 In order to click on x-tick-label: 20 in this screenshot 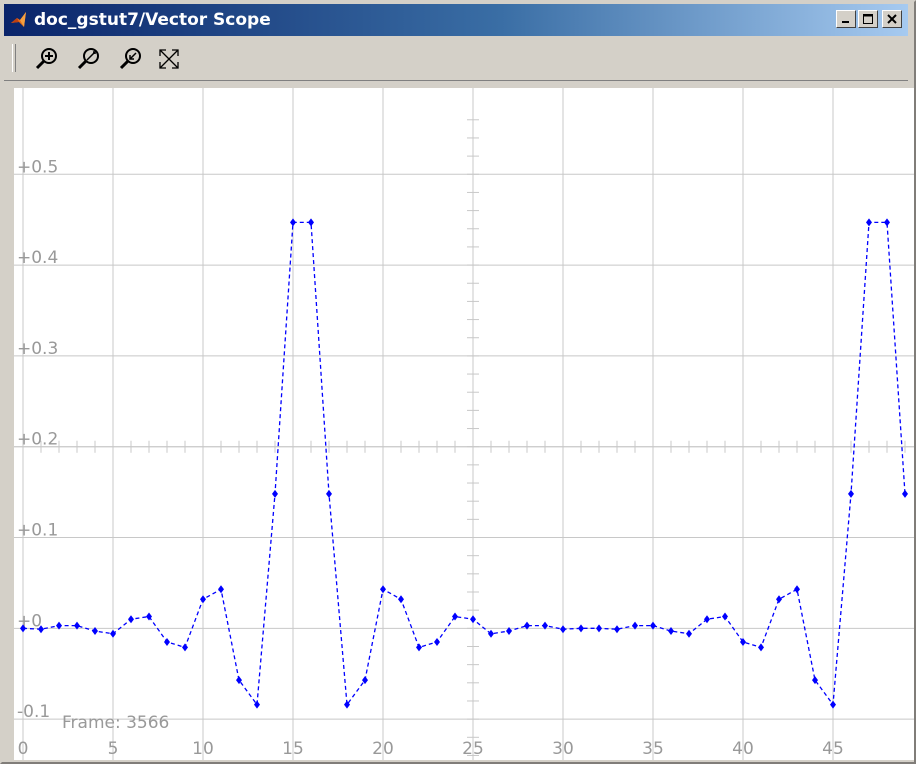, I will do `click(383, 749)`.